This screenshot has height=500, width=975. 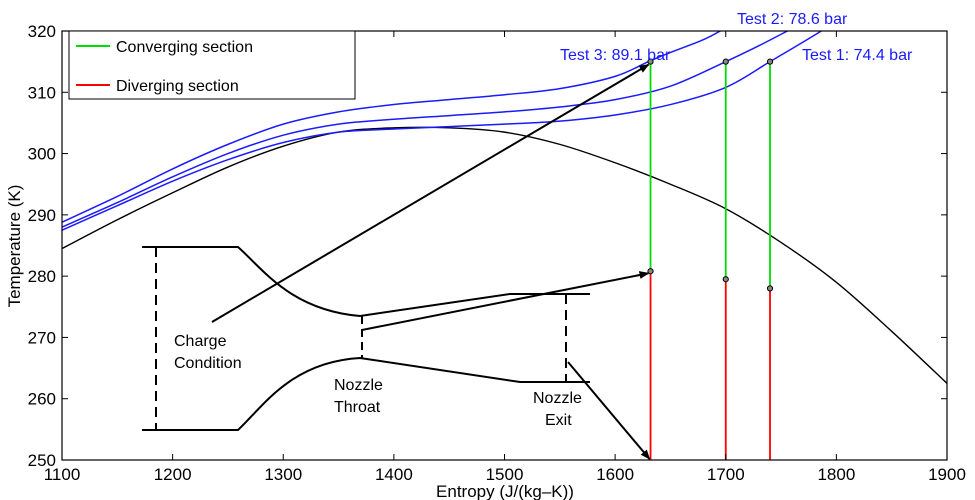 I want to click on test-label-2: Test 2: 78.6 bar, so click(x=792, y=19).